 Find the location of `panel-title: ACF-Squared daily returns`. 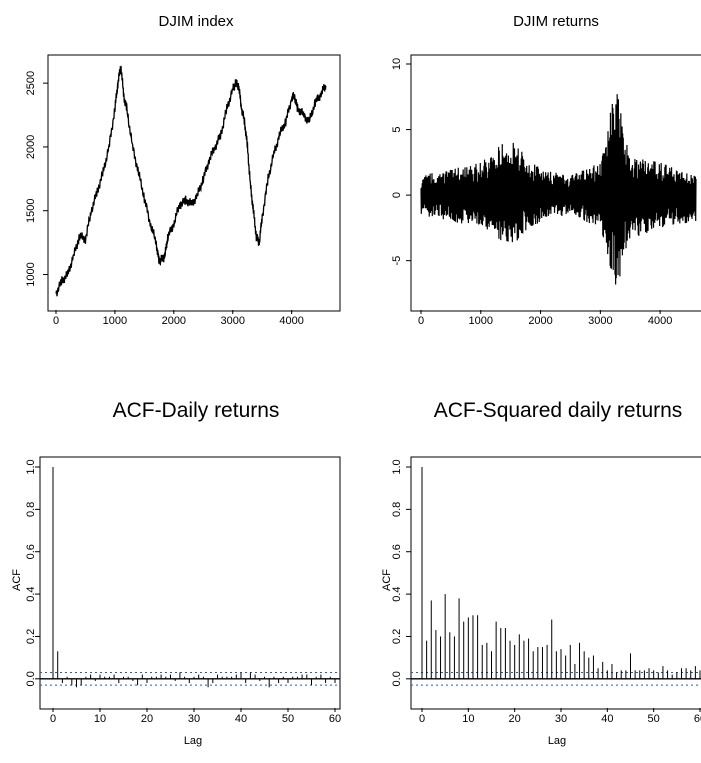

panel-title: ACF-Squared daily returns is located at coordinates (558, 410).